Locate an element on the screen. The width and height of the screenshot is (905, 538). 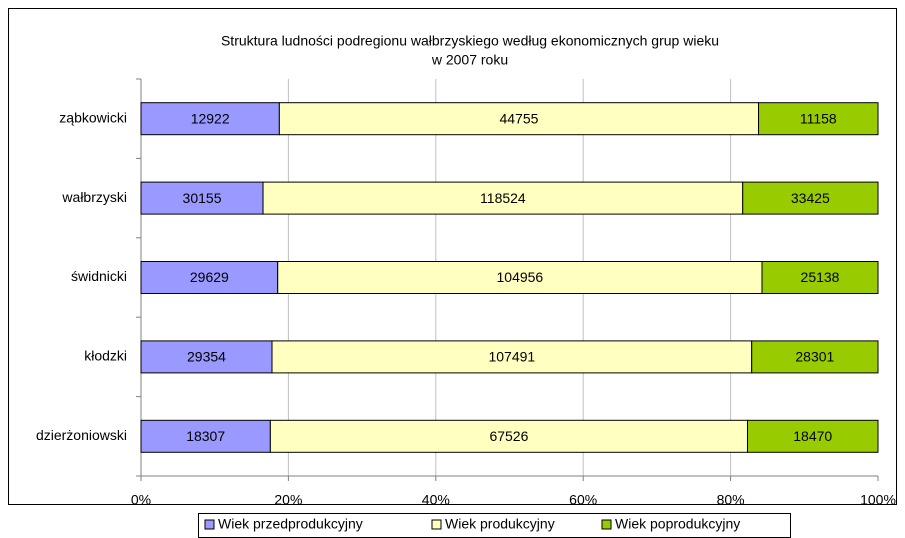
y-tick-label: kłodzki is located at coordinates (105, 356).